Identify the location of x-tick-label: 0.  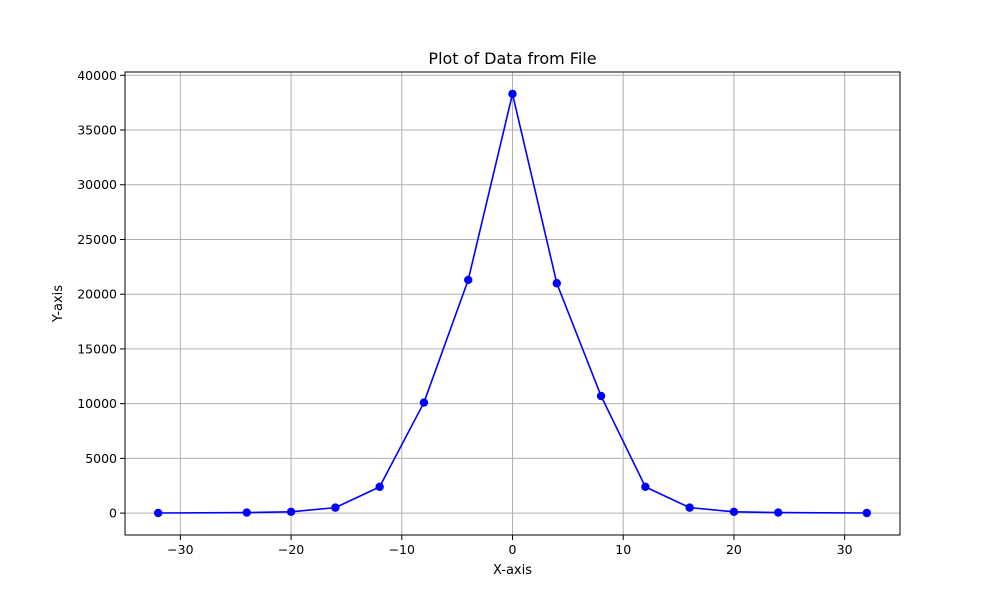
(513, 549).